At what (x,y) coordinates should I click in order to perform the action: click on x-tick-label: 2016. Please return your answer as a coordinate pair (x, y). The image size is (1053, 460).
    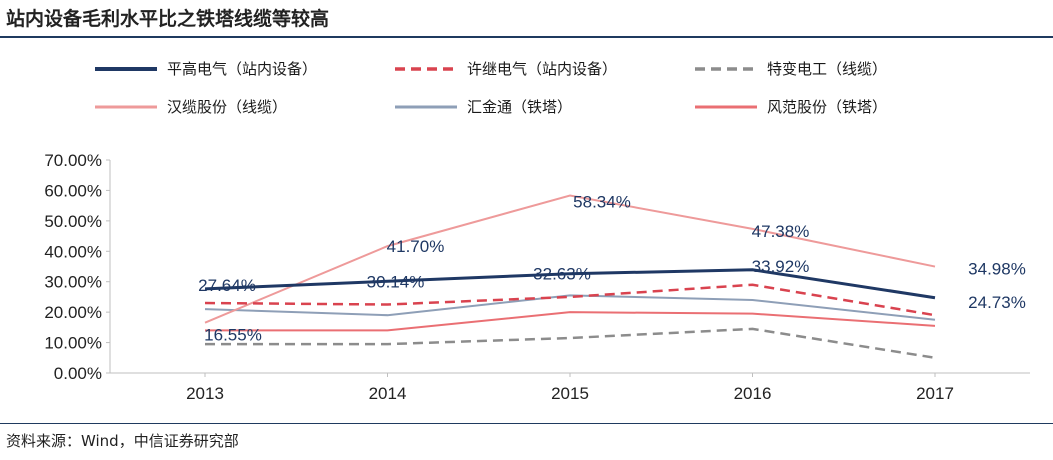
    Looking at the image, I should click on (753, 393).